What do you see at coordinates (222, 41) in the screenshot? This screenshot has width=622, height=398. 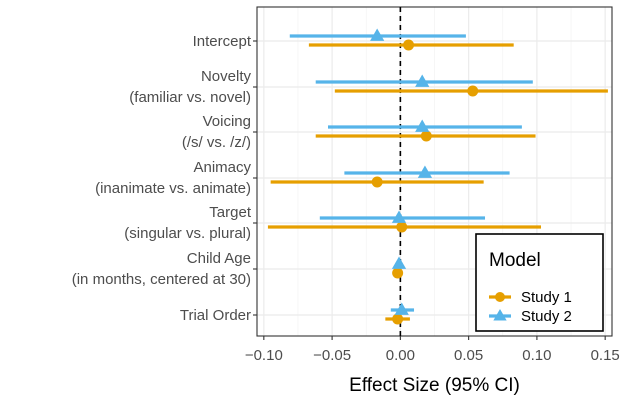 I see `y-tick-label: Intercept` at bounding box center [222, 41].